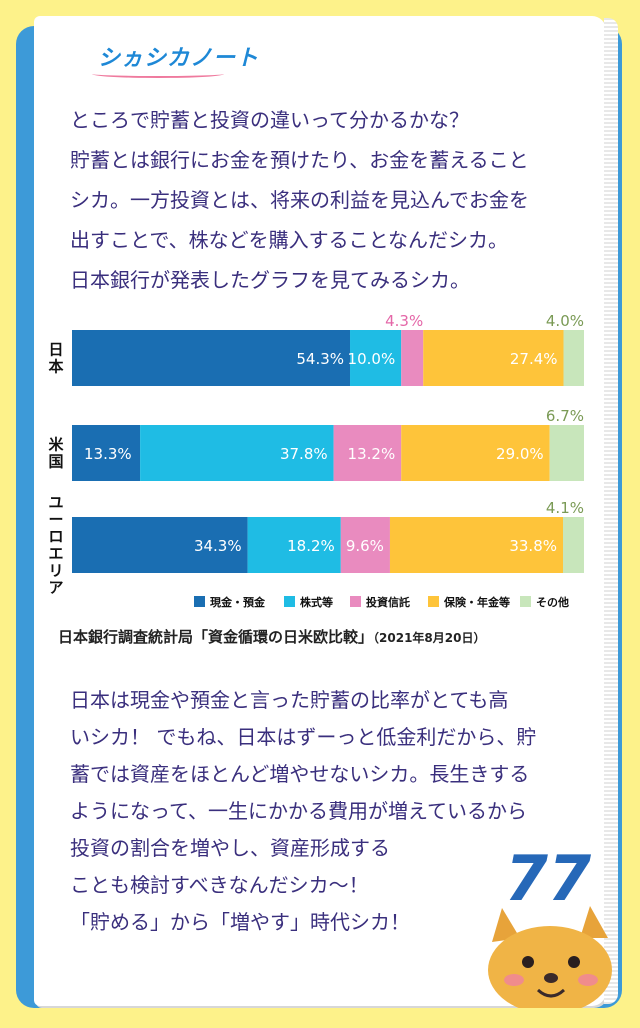 This screenshot has height=1028, width=640. Describe the element at coordinates (565, 321) in the screenshot. I see `data-label: 4.0%` at that location.